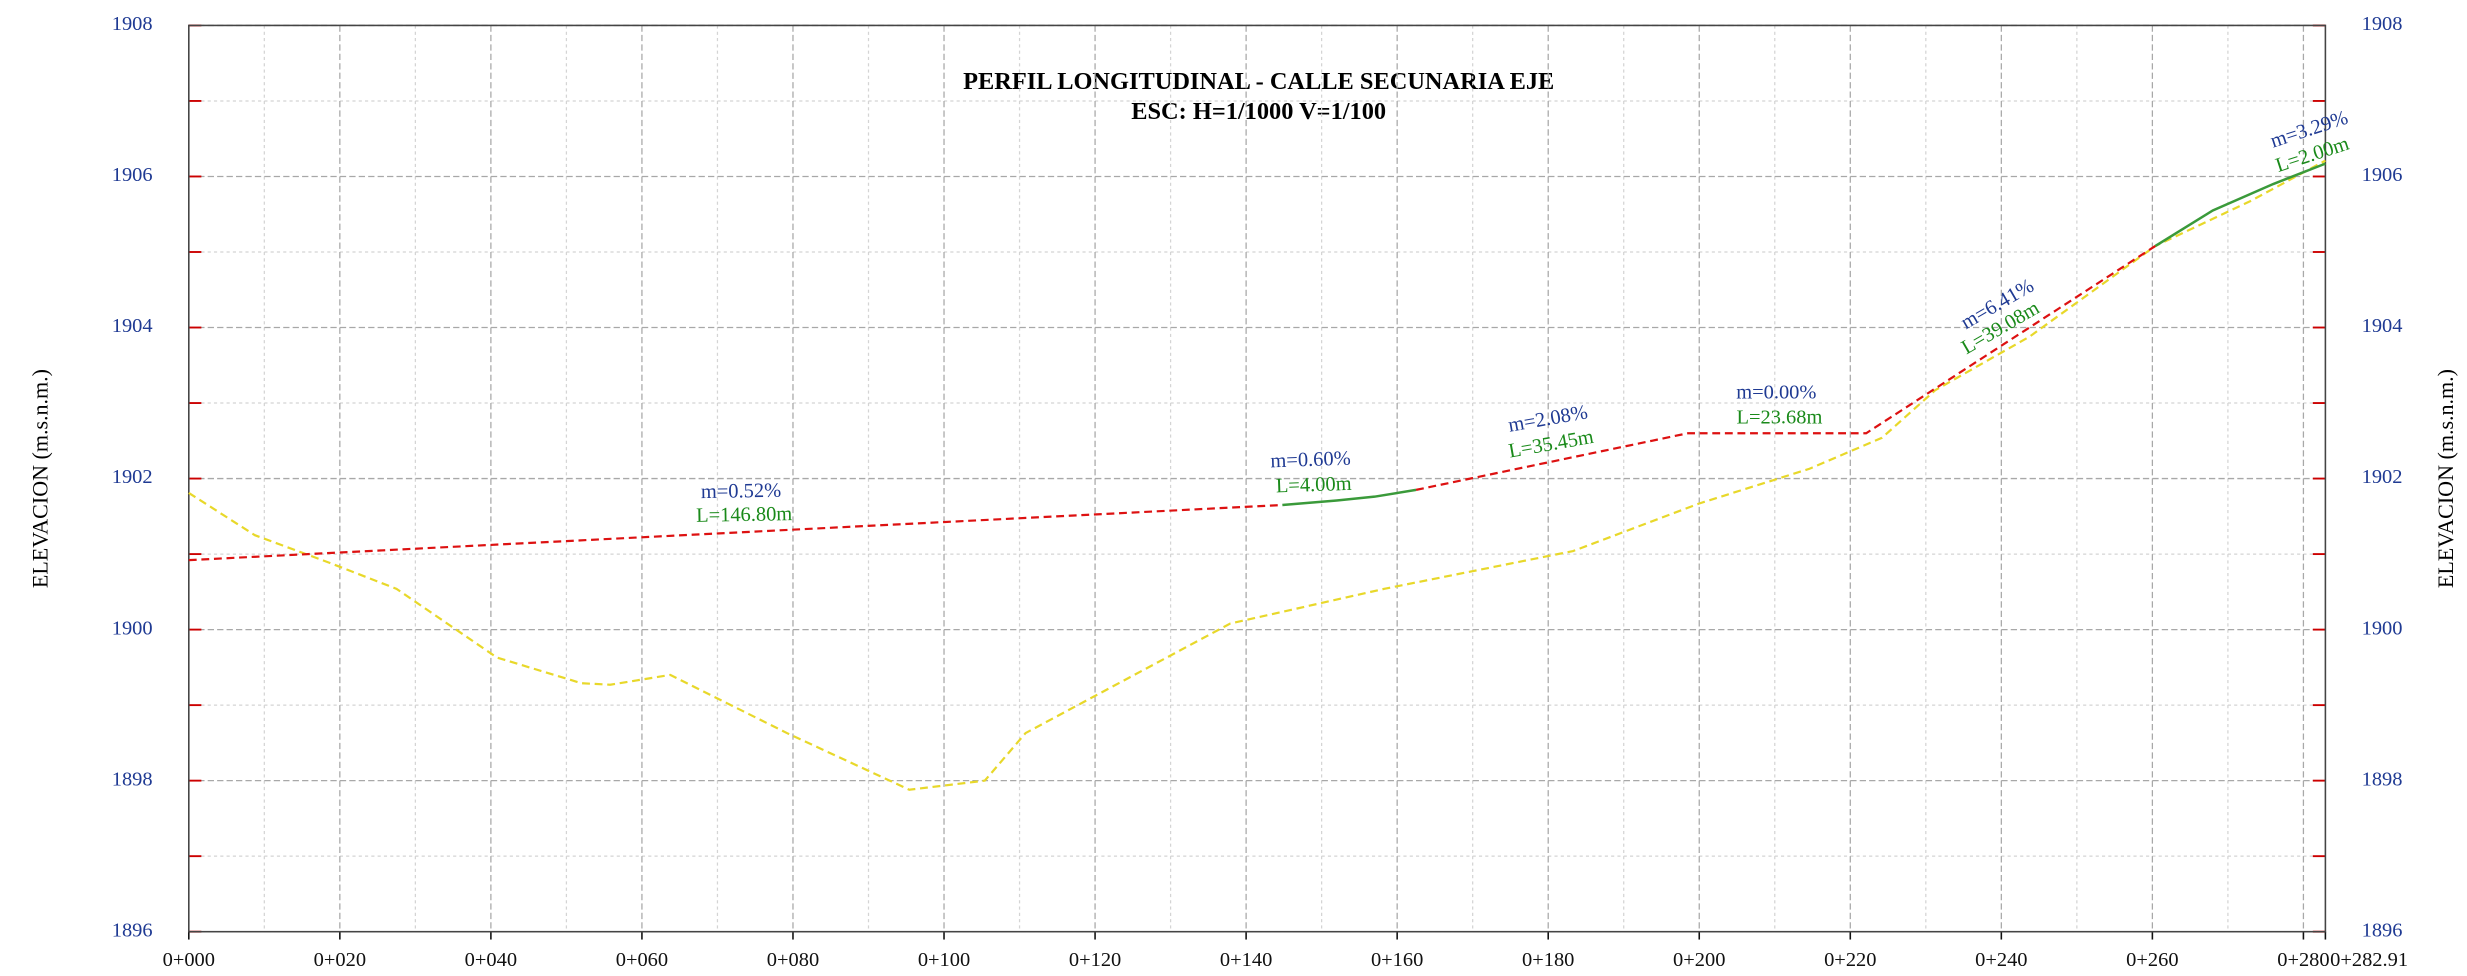 This screenshot has height=976, width=2467. I want to click on y2-axis-label: ELEVACION (m.s.n.m.), so click(2445, 478).